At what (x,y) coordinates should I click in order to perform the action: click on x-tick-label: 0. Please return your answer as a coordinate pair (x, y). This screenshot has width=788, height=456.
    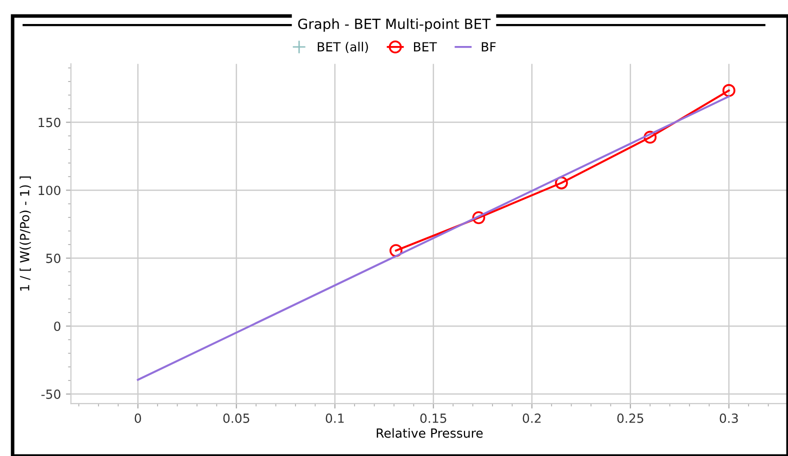
    Looking at the image, I should click on (138, 418).